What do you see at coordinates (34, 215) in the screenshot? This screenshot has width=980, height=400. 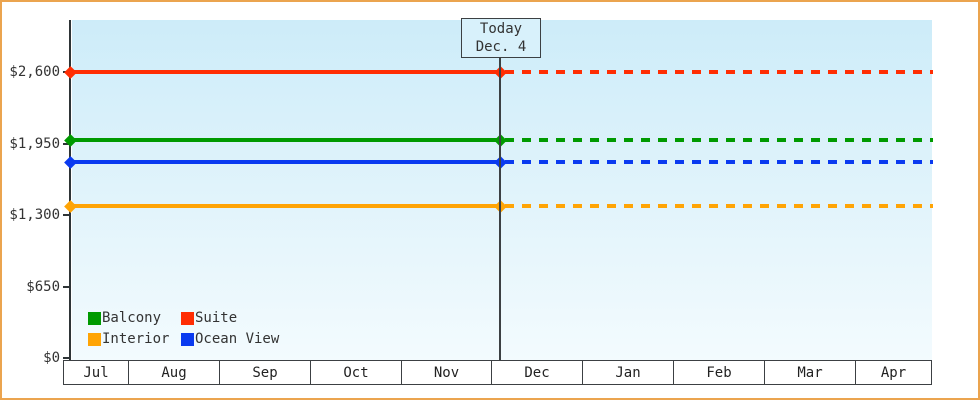 I see `y-tick-label: $1,300` at bounding box center [34, 215].